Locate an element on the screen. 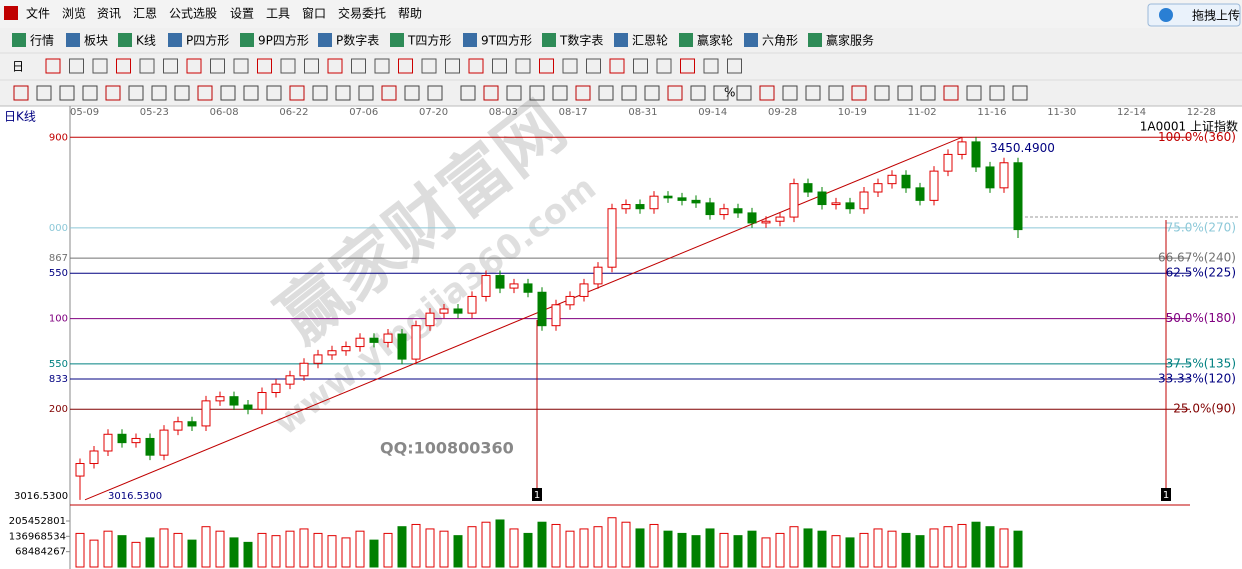 The image size is (1242, 569). menu-item: 文件 is located at coordinates (38, 13).